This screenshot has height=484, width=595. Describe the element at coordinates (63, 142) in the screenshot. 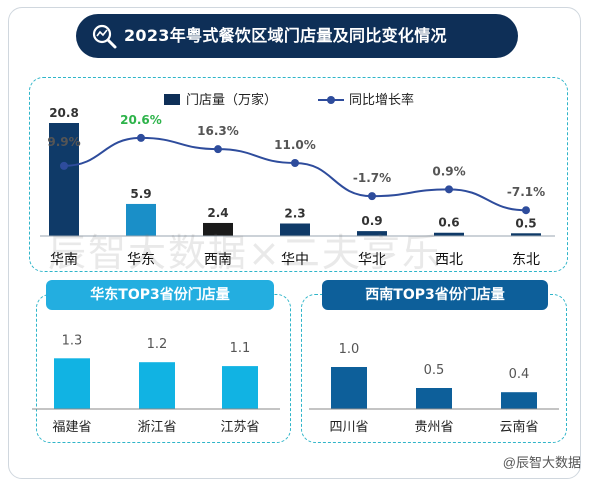

I see `growth-label: 9.9%` at that location.